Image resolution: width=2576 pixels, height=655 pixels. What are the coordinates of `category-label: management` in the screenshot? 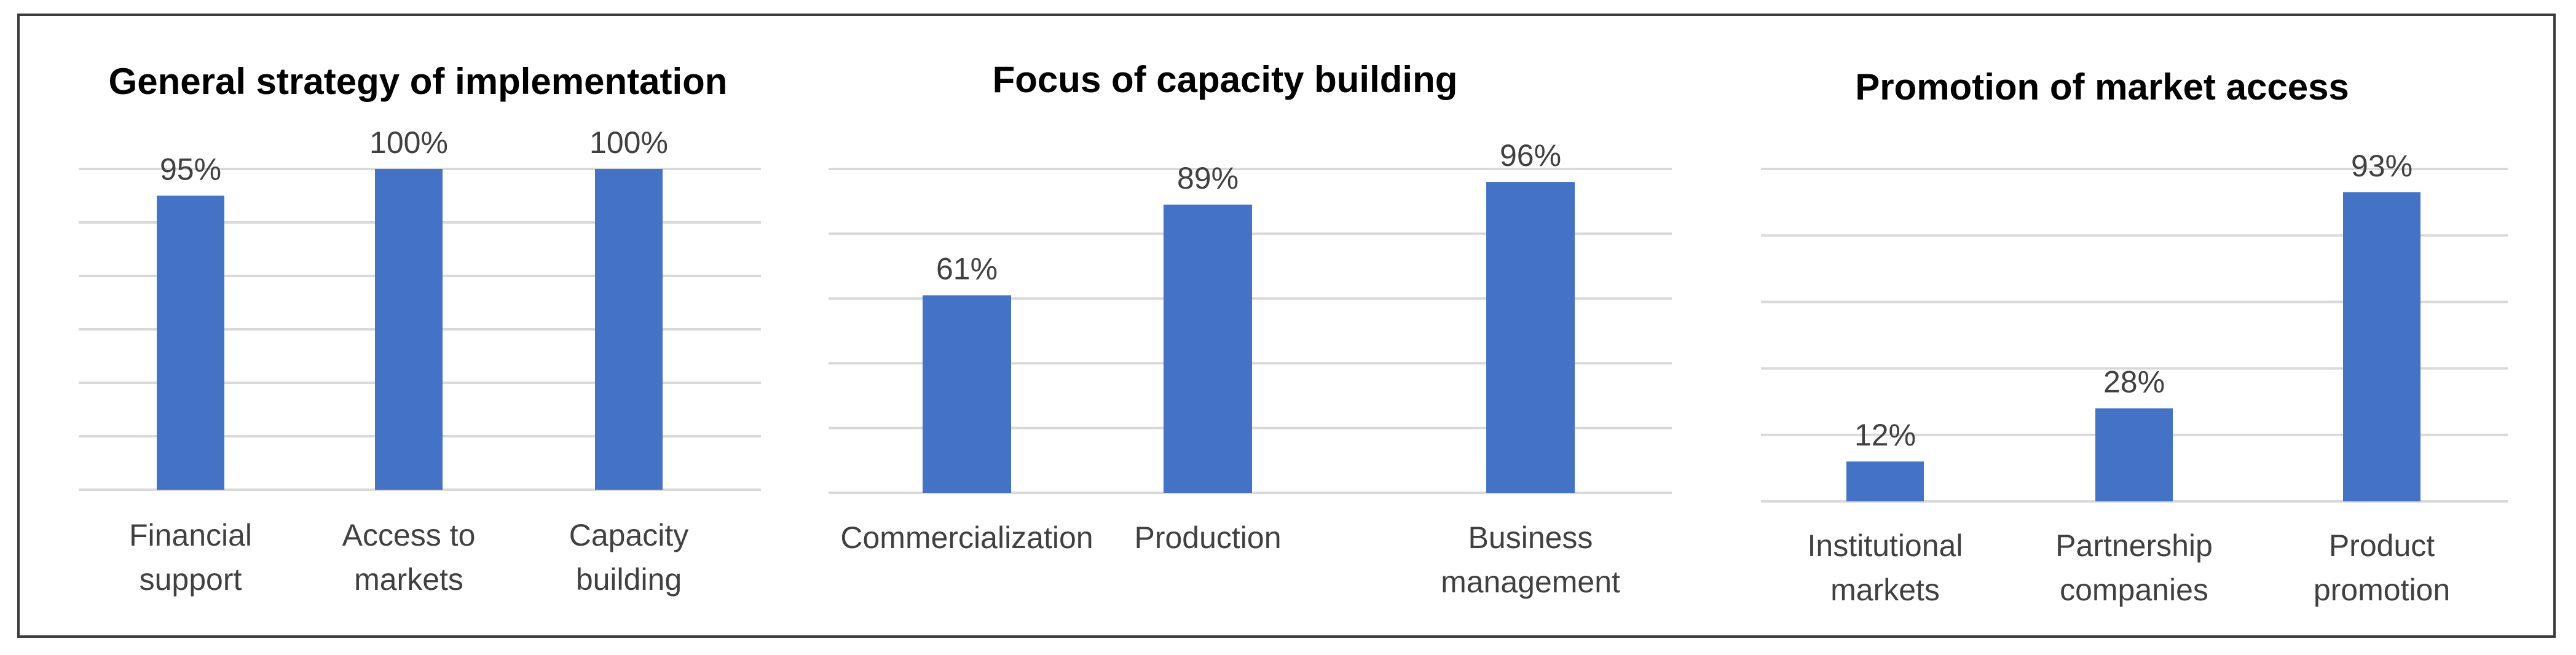 It's located at (1531, 582).